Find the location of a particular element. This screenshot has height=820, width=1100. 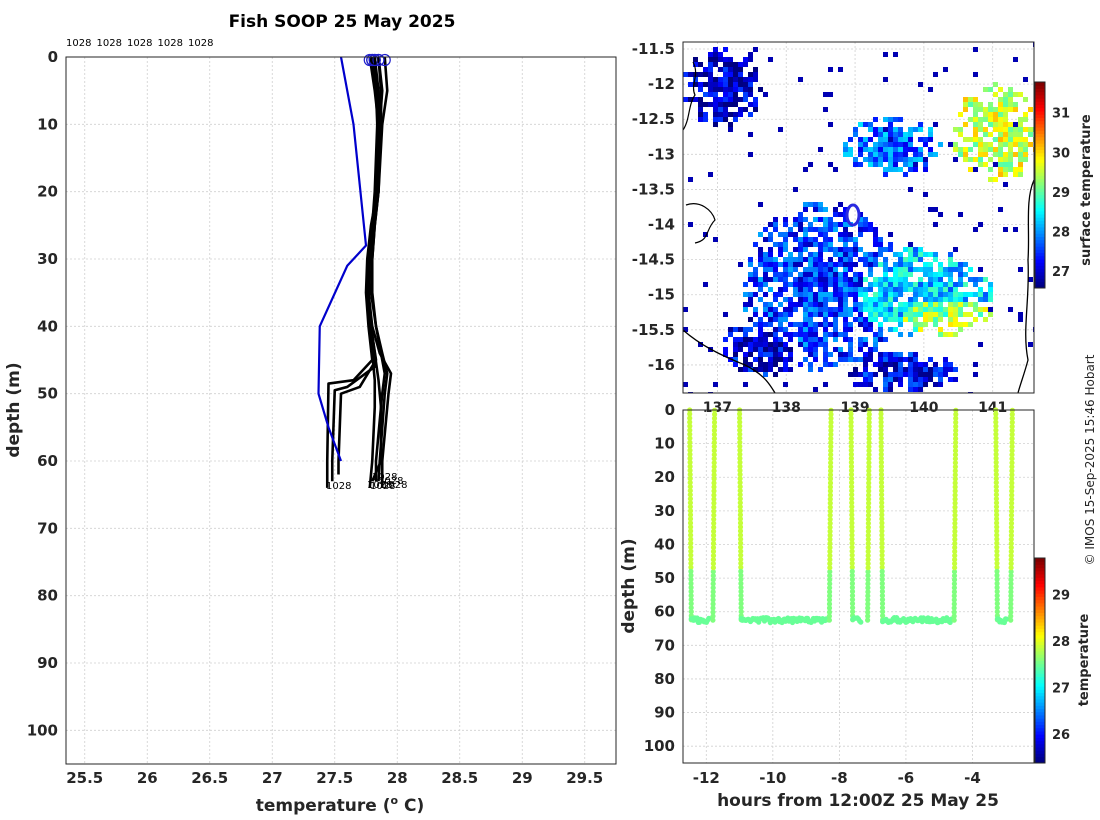

map-y-tick-label: -12.5 is located at coordinates (653, 119).